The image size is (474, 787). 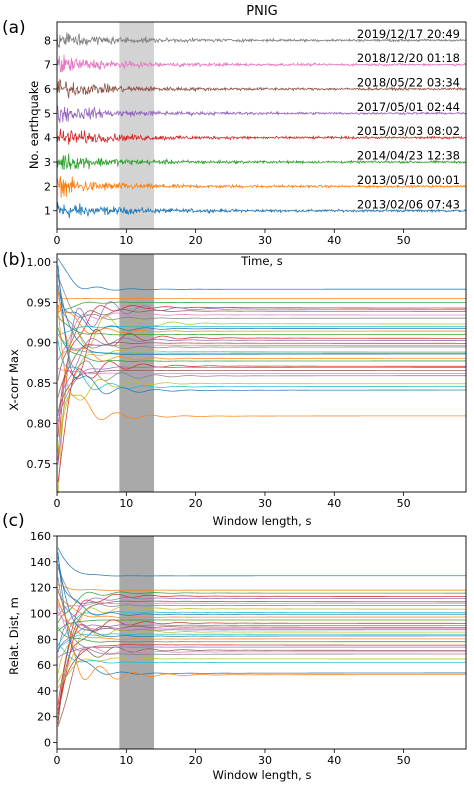 I want to click on y-tick-label: 140, so click(x=40, y=562).